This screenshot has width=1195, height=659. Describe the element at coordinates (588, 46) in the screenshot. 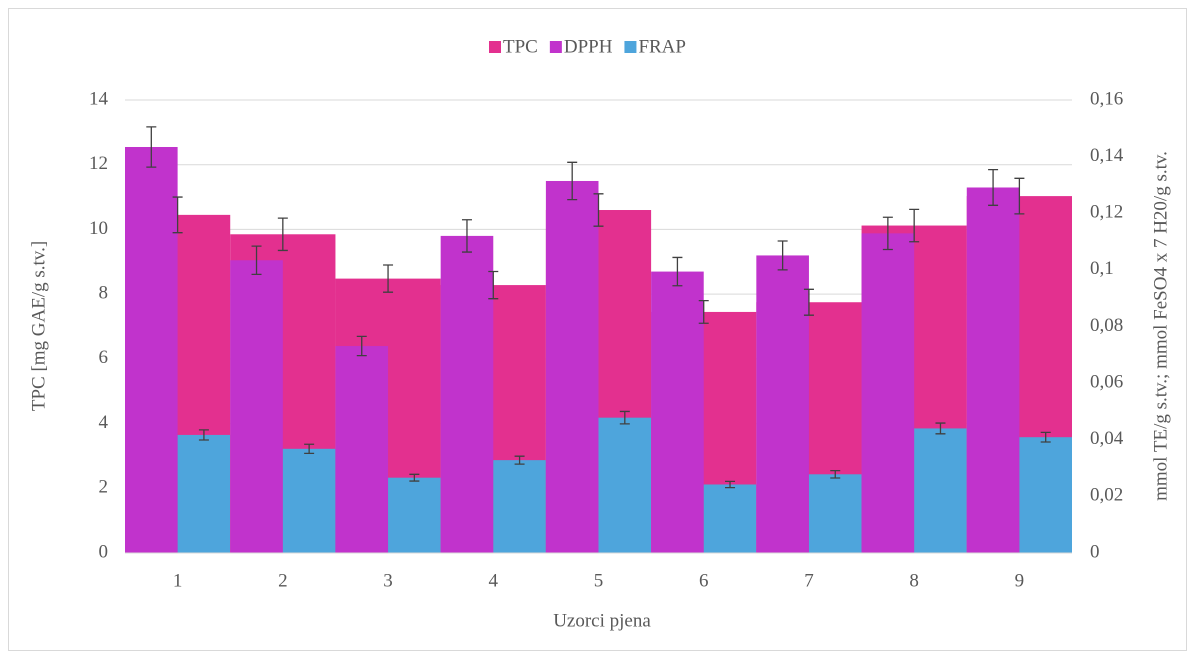

I see `legend-label: DPPH` at that location.